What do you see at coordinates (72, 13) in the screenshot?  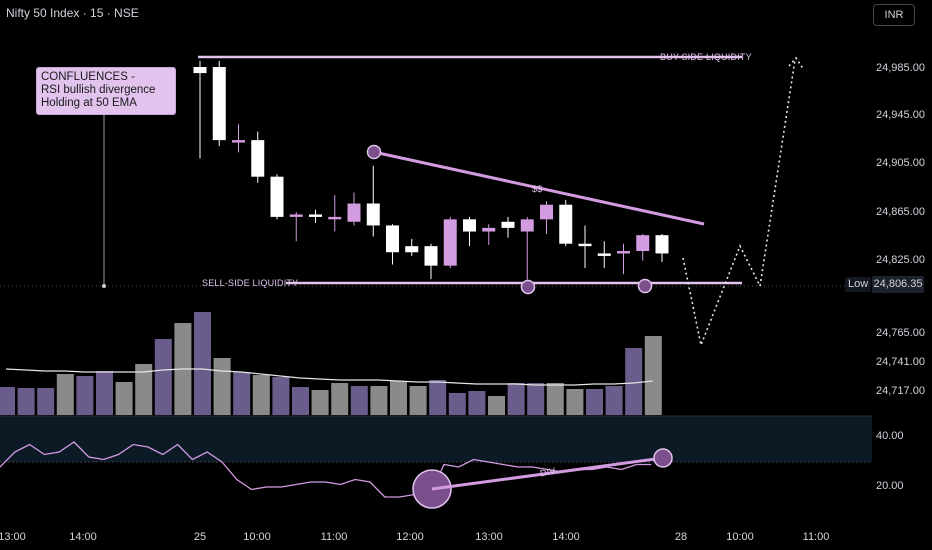 I see `chart-title: Nifty 50 Index · 15 · NSE` at bounding box center [72, 13].